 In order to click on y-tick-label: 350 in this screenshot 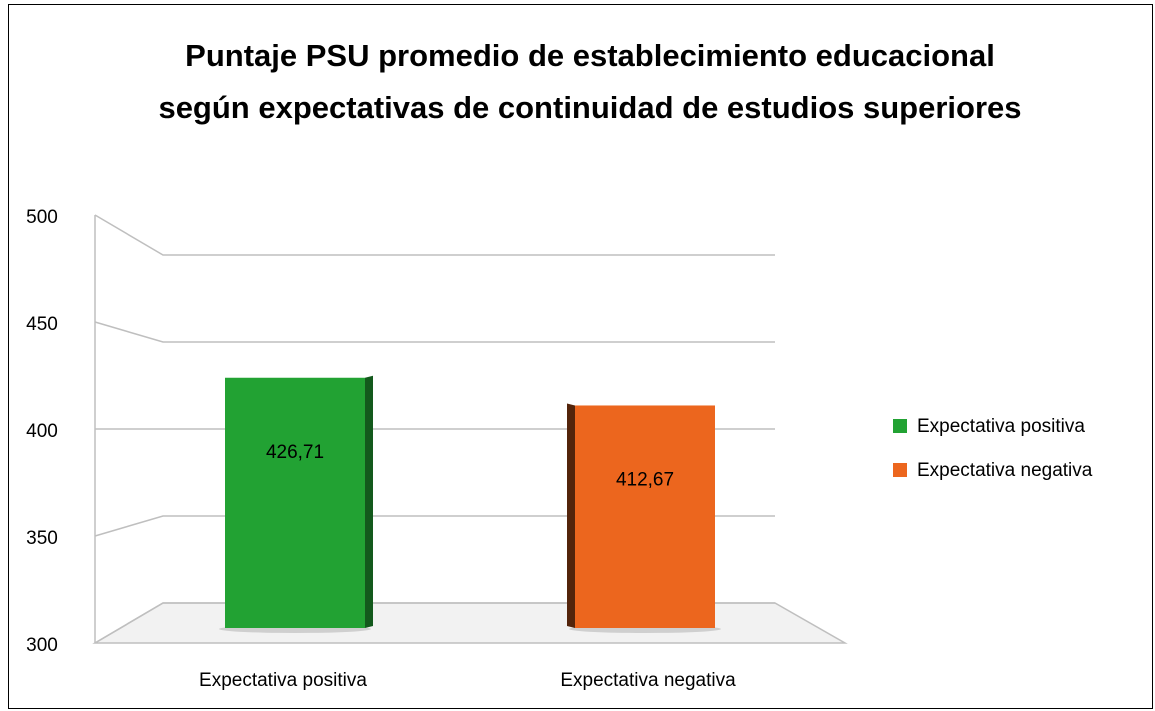, I will do `click(42, 538)`.